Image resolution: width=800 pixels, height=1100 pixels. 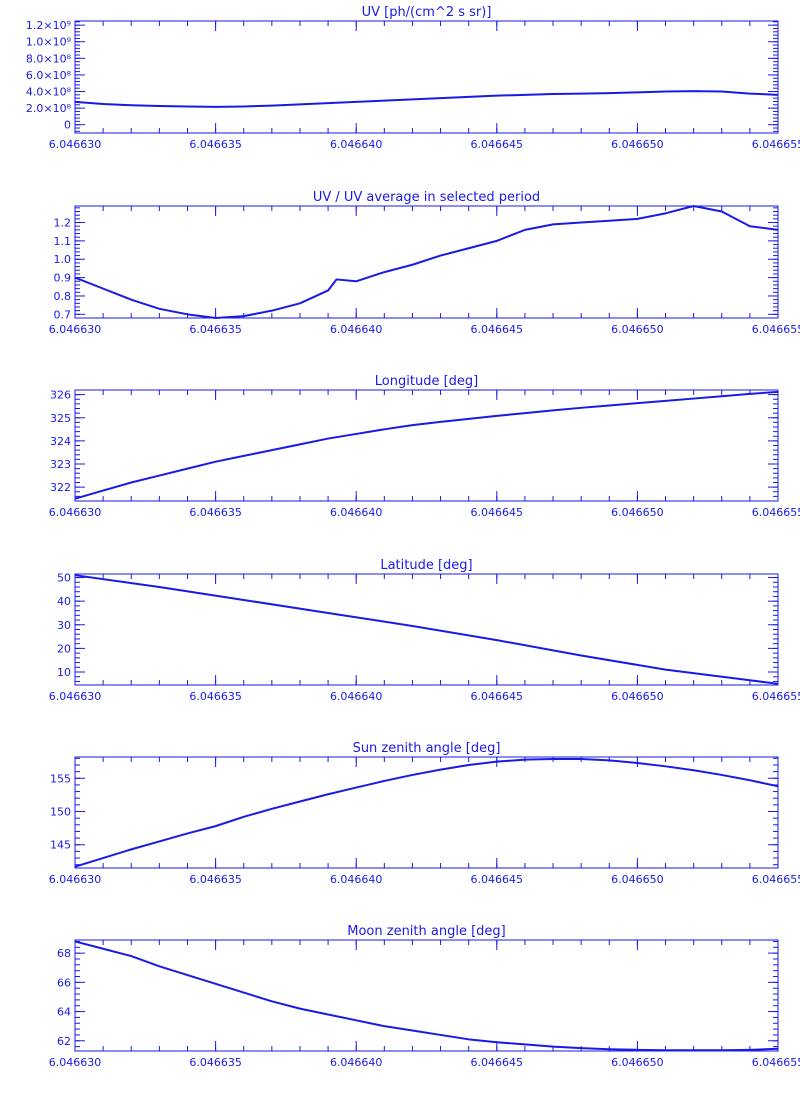 I want to click on chart-title: Sun zenith angle [deg], so click(x=427, y=748).